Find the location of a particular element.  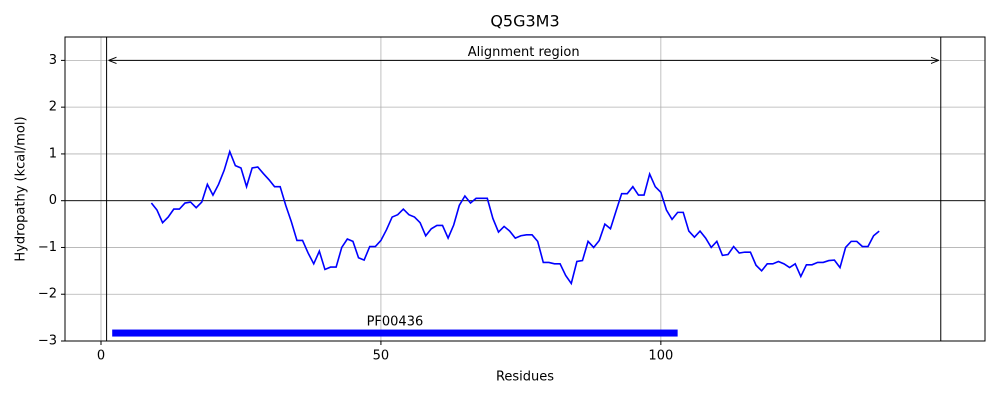

y-axis-label: Hydropathy (kcal/mol) is located at coordinates (21, 188).